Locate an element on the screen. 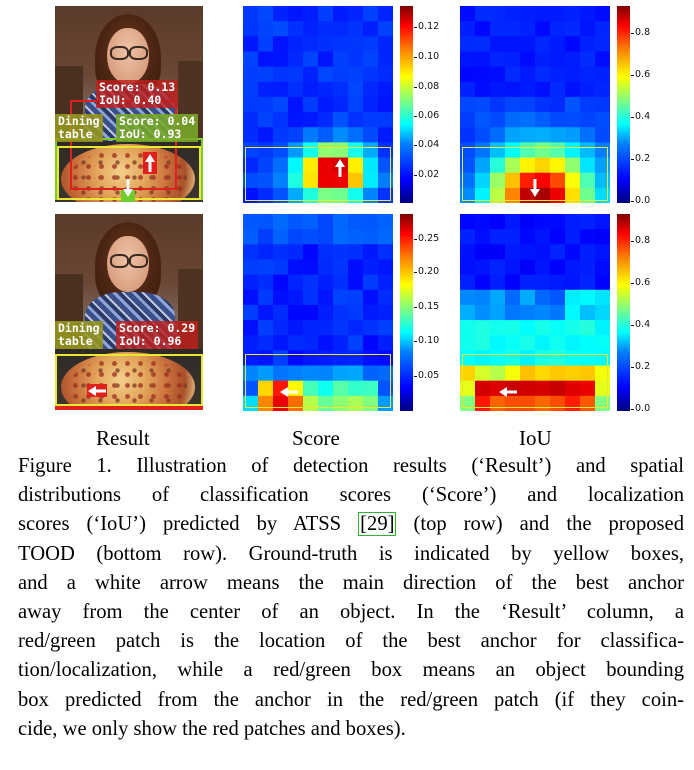  caption-text: (top row) and the proposed is located at coordinates (548, 524).